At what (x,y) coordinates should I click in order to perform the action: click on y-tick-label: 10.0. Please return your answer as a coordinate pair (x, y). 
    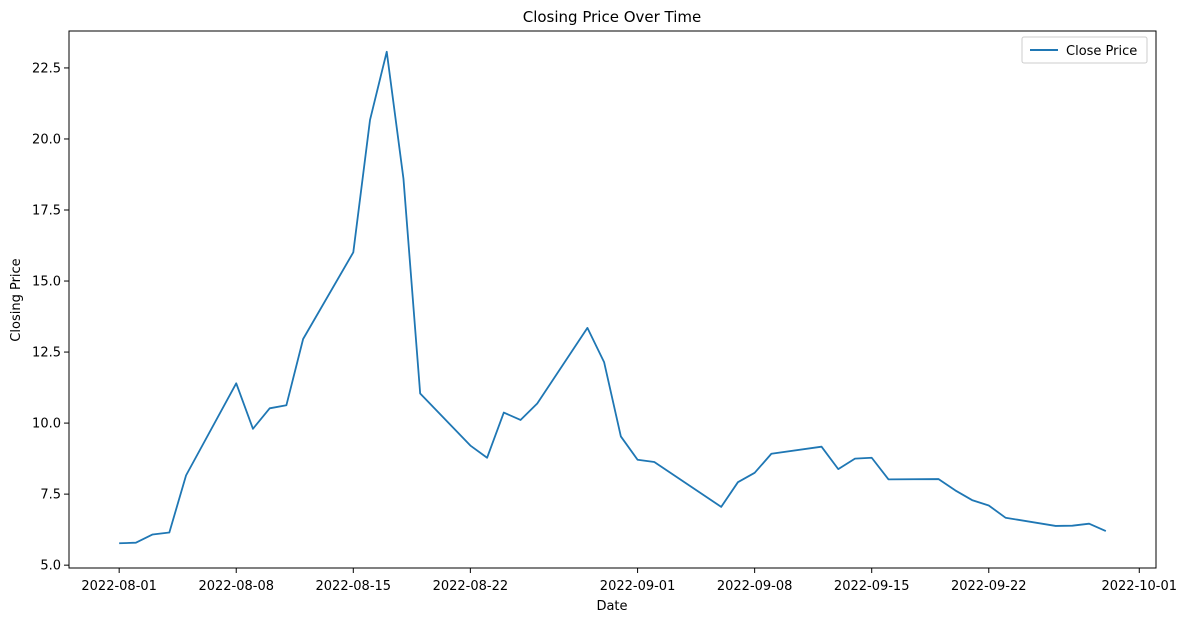
    Looking at the image, I should click on (46, 424).